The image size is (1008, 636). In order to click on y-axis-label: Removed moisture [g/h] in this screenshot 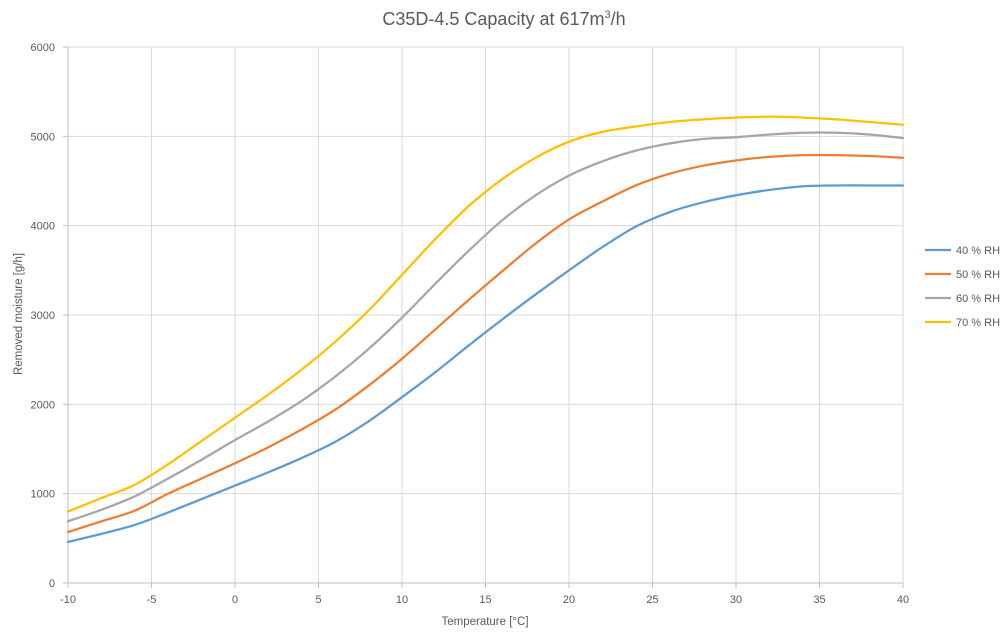, I will do `click(19, 314)`.